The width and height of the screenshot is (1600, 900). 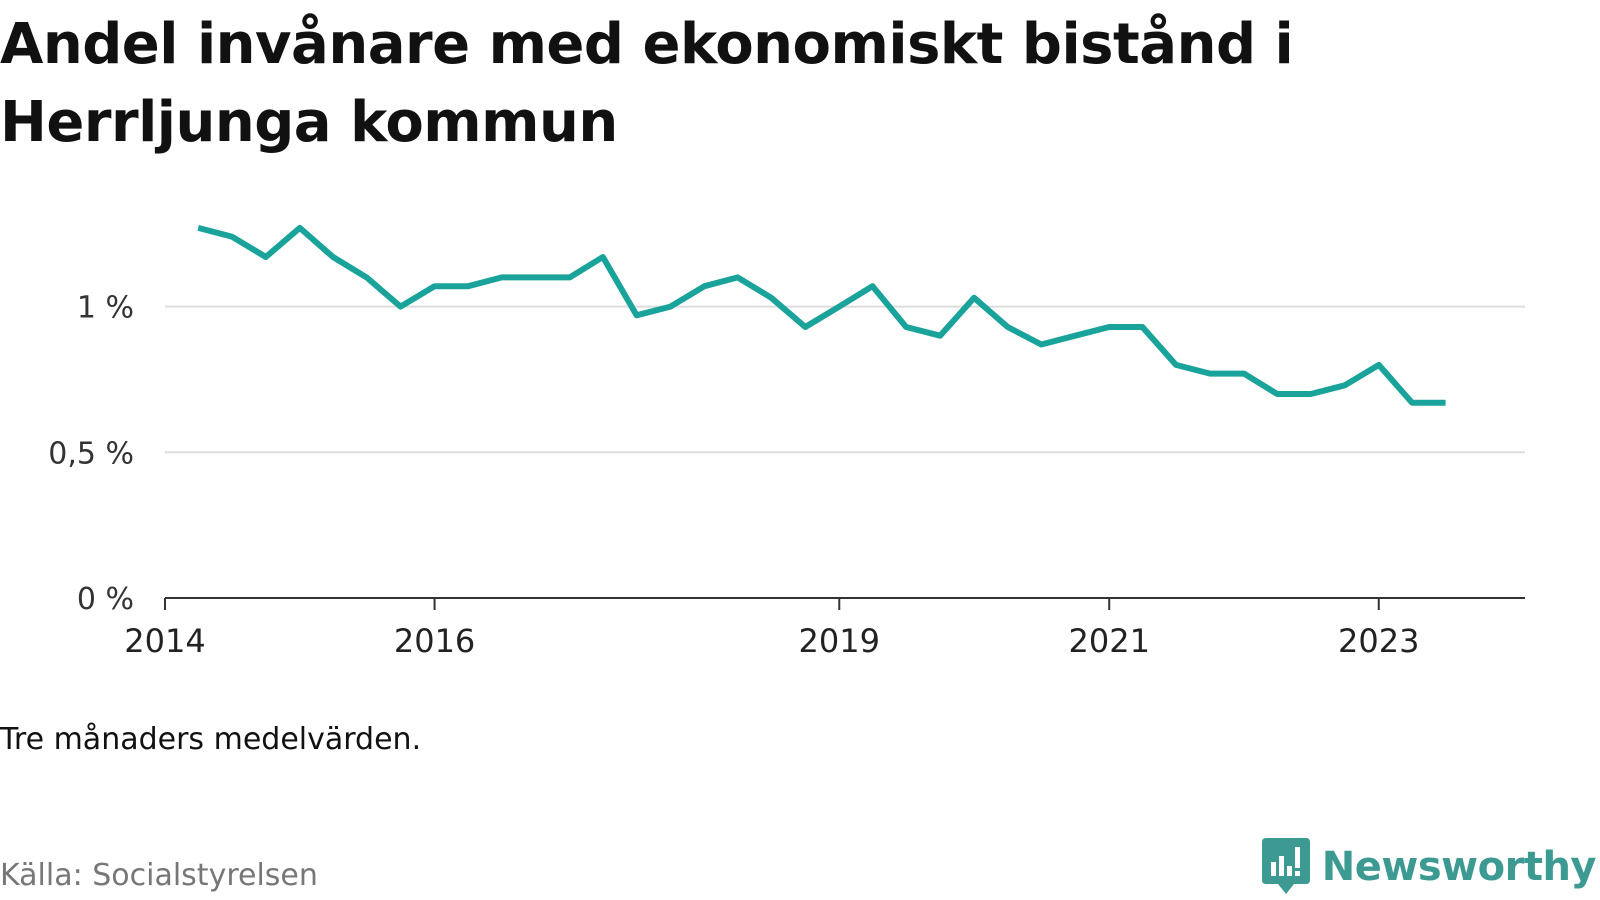 I want to click on y-tick-label: 1 %, so click(x=105, y=308).